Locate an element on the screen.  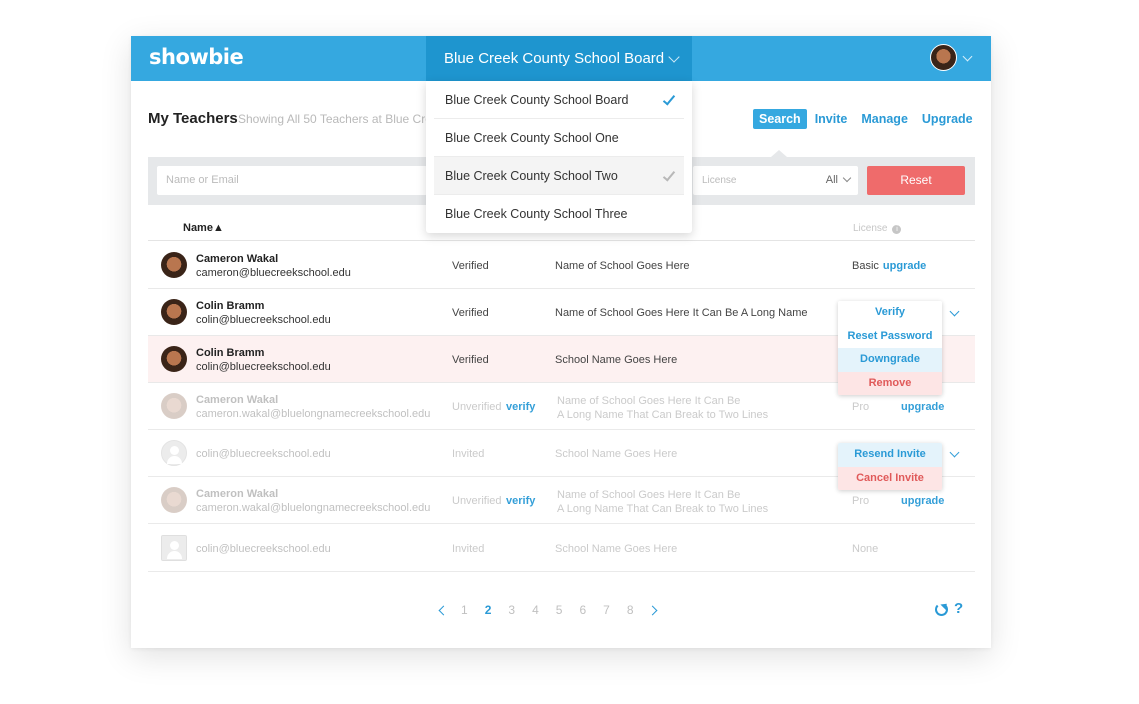
teacher-license: Basic upgrade is located at coordinates (889, 266).